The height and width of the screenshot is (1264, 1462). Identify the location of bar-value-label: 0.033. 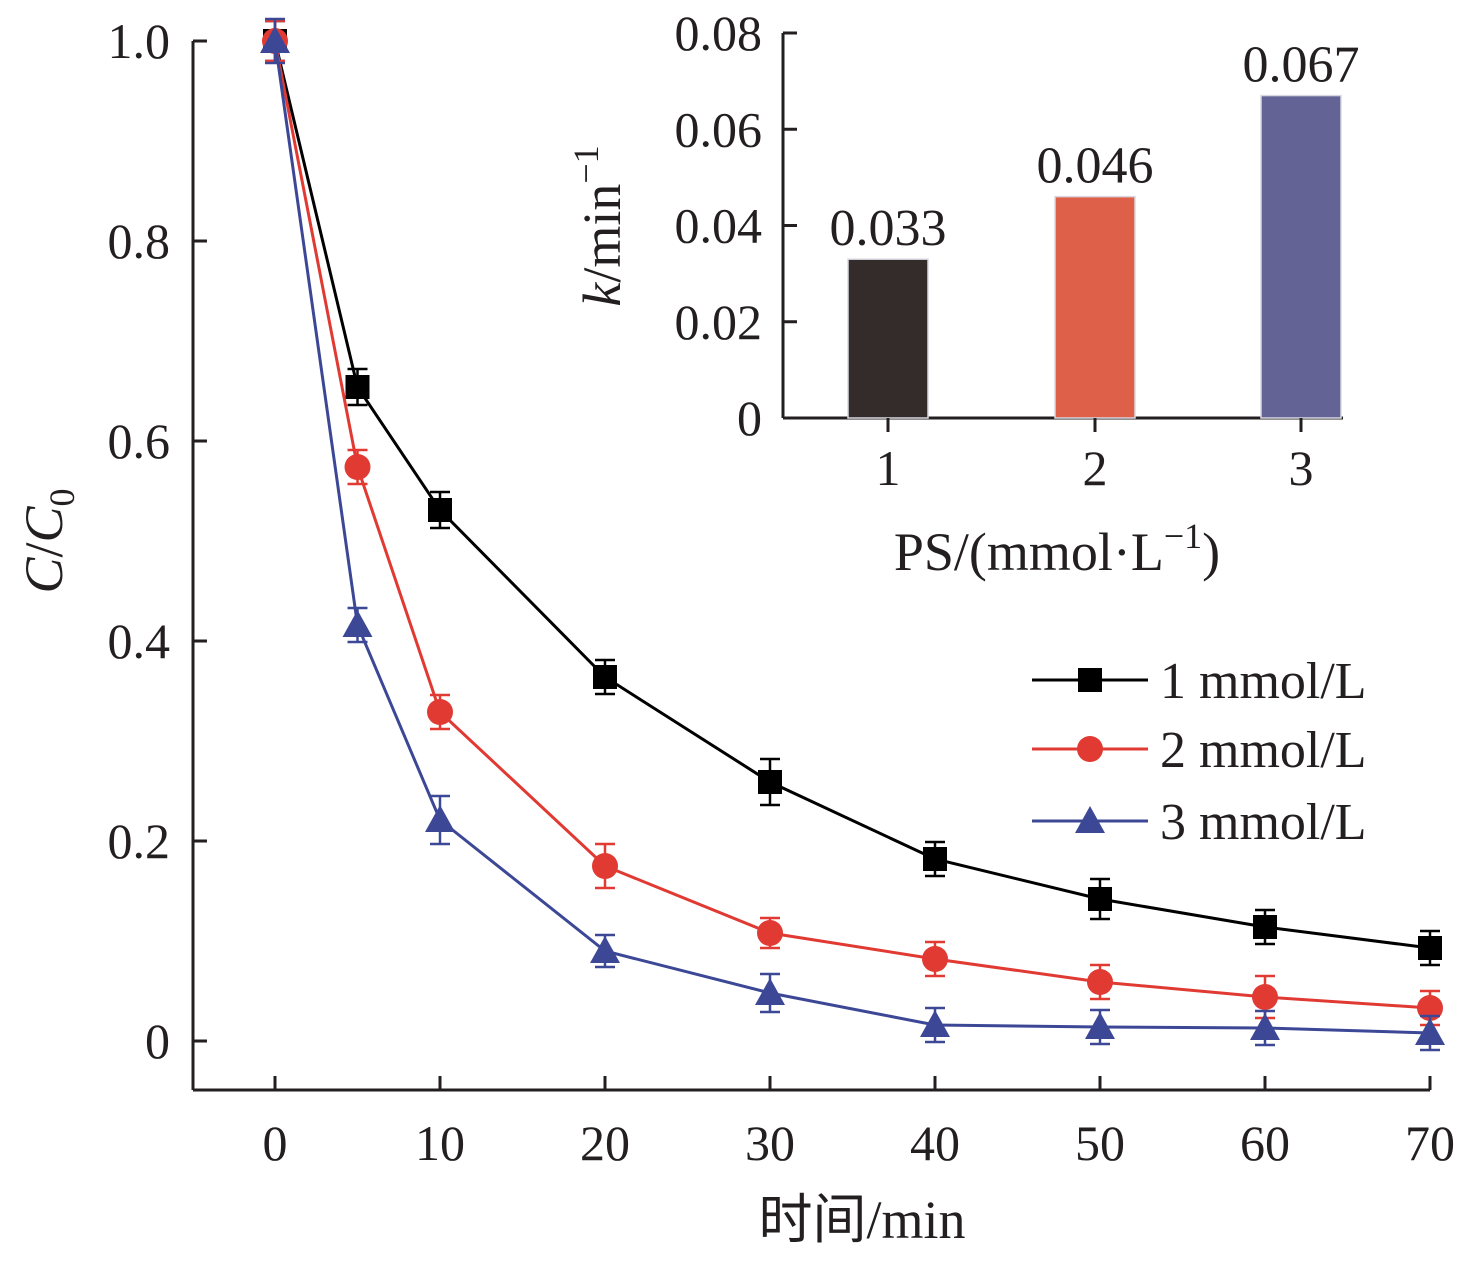
(888, 228).